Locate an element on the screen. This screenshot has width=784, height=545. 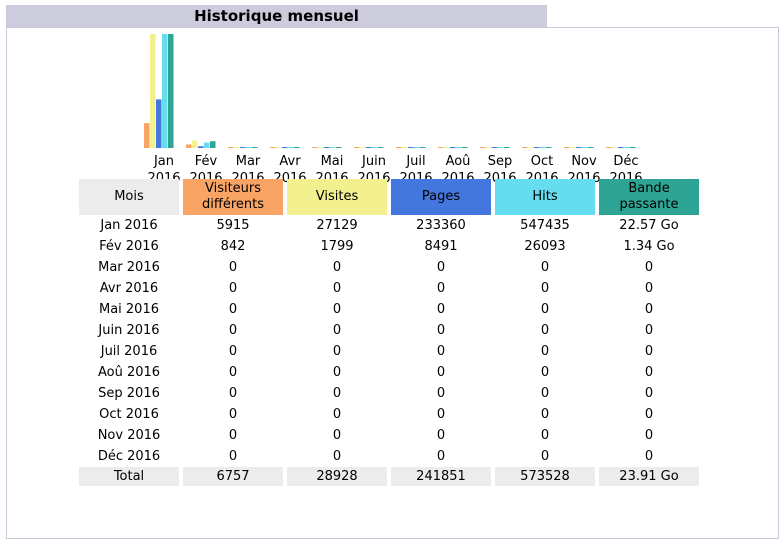
month-label-name: Juil is located at coordinates (416, 161).